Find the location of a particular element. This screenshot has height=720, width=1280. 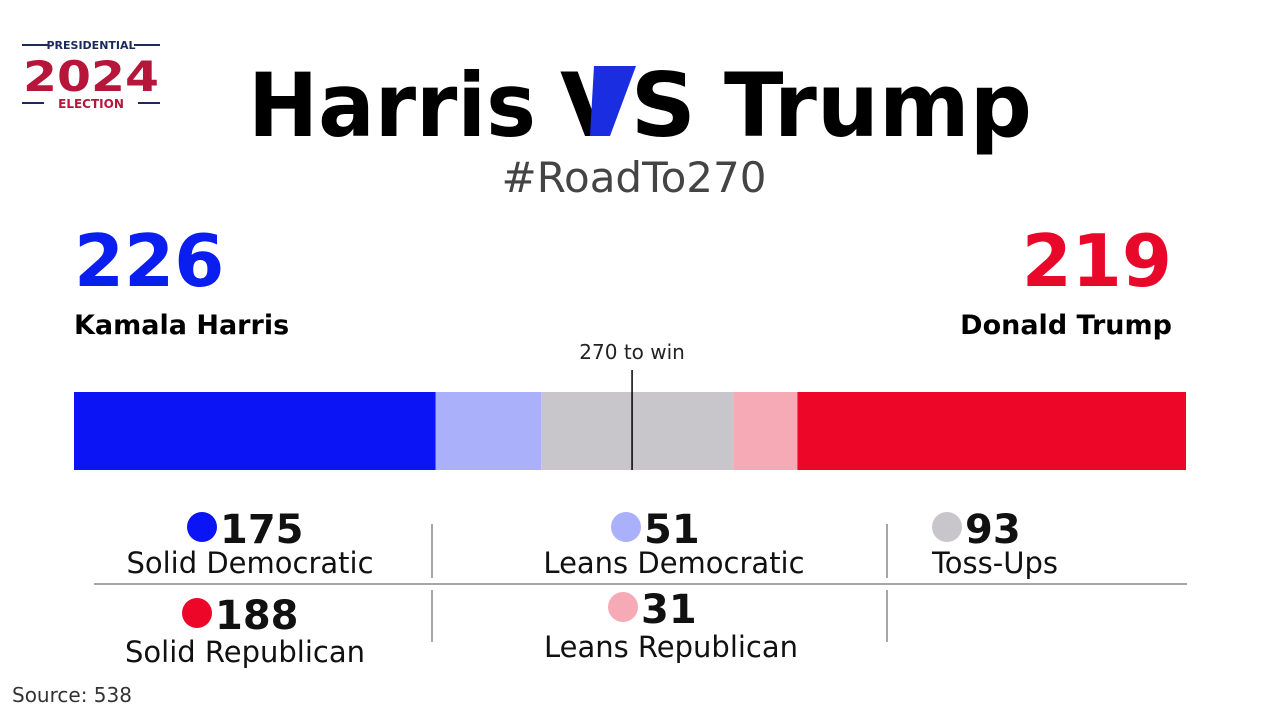

legend-value: 93 is located at coordinates (993, 530).